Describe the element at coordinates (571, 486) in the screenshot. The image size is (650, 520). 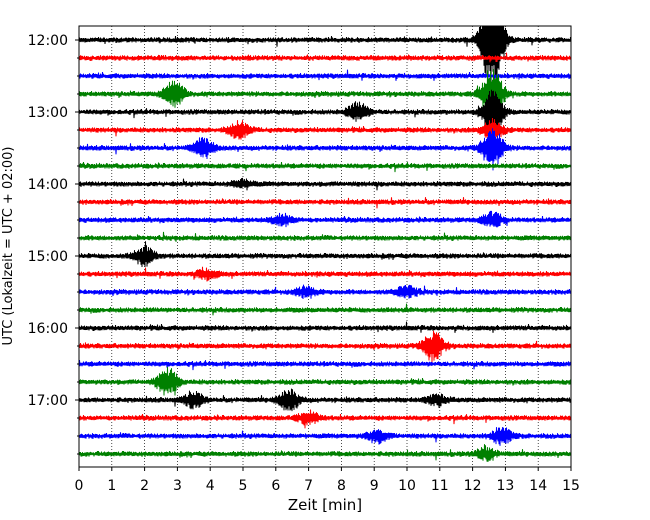
I see `x-tick-label: 15` at that location.